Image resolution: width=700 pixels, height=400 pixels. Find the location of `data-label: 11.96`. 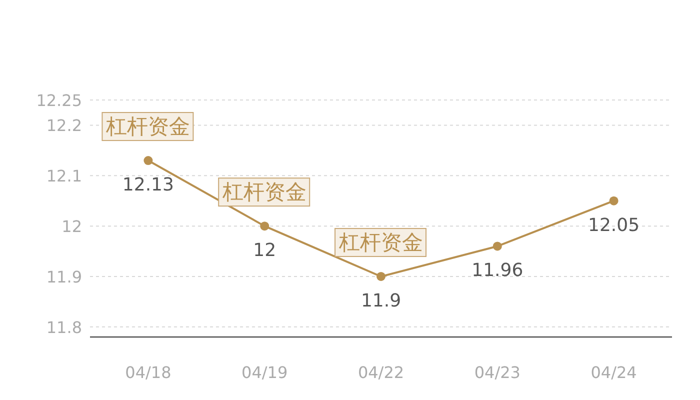

data-label: 11.96 is located at coordinates (498, 271).